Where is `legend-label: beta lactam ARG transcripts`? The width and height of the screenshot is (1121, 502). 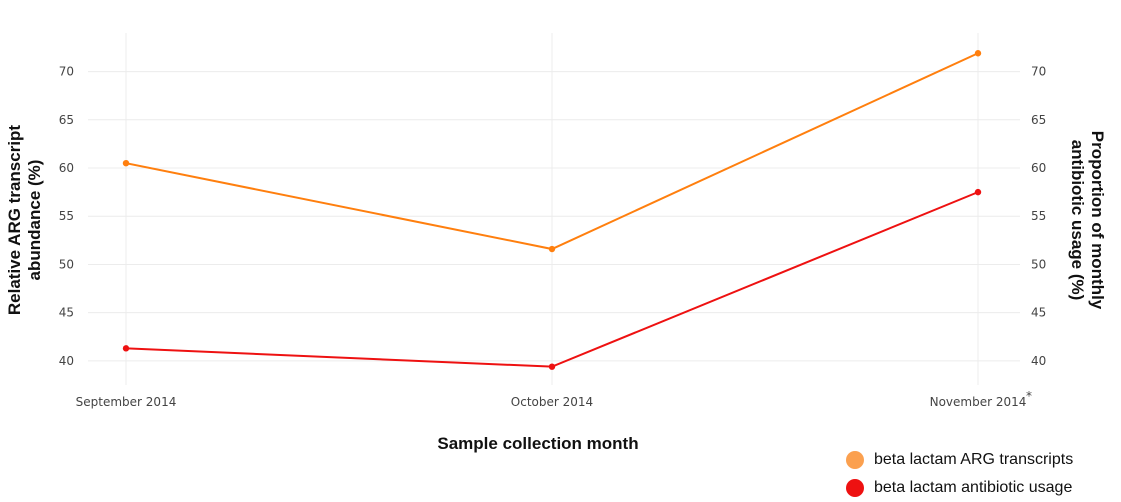 legend-label: beta lactam ARG transcripts is located at coordinates (974, 459).